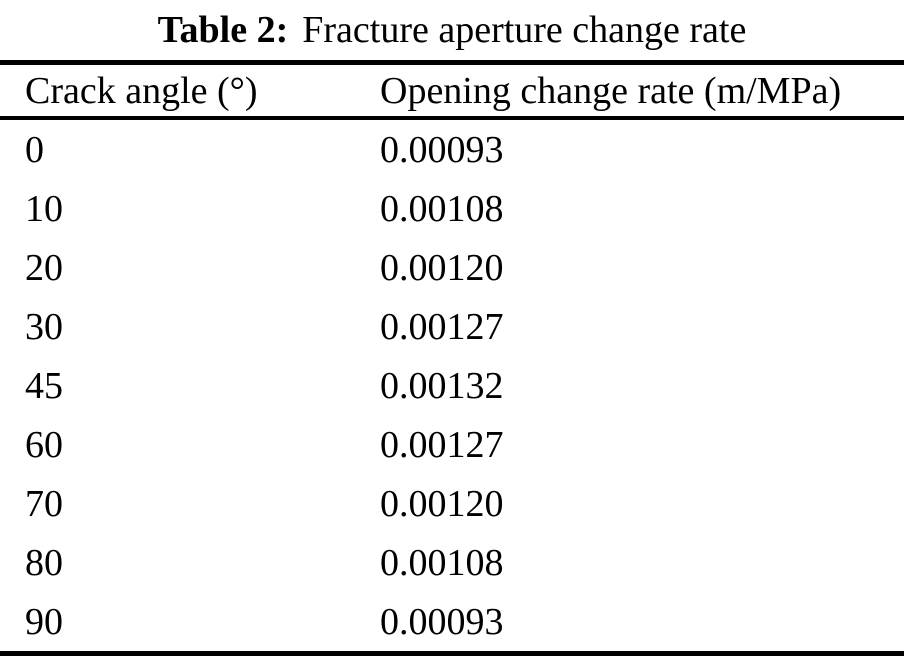 The width and height of the screenshot is (904, 666). What do you see at coordinates (44, 621) in the screenshot?
I see `cell-angle: 90` at bounding box center [44, 621].